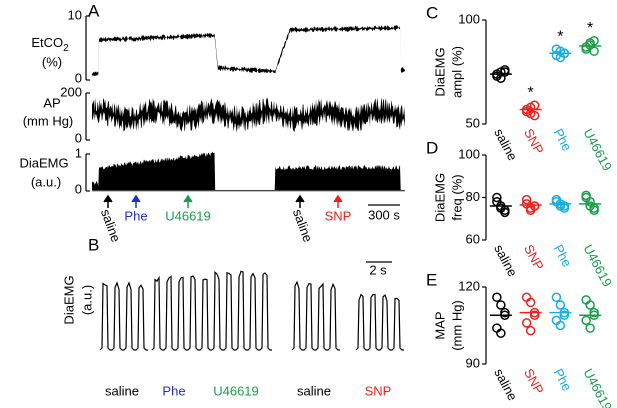  I want to click on axis-unit: (mm Hg), so click(48, 120).